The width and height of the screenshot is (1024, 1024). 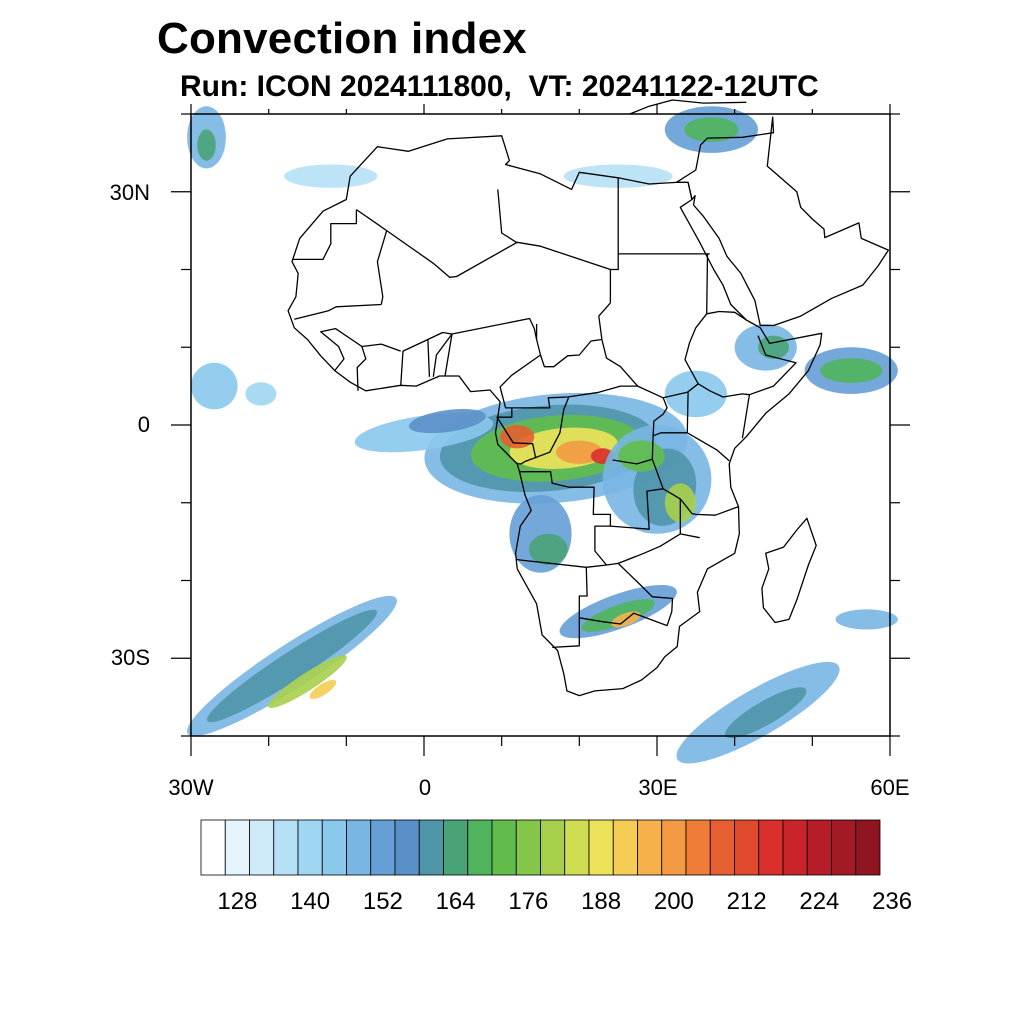 I want to click on lon-label-60e: 60E, so click(x=890, y=787).